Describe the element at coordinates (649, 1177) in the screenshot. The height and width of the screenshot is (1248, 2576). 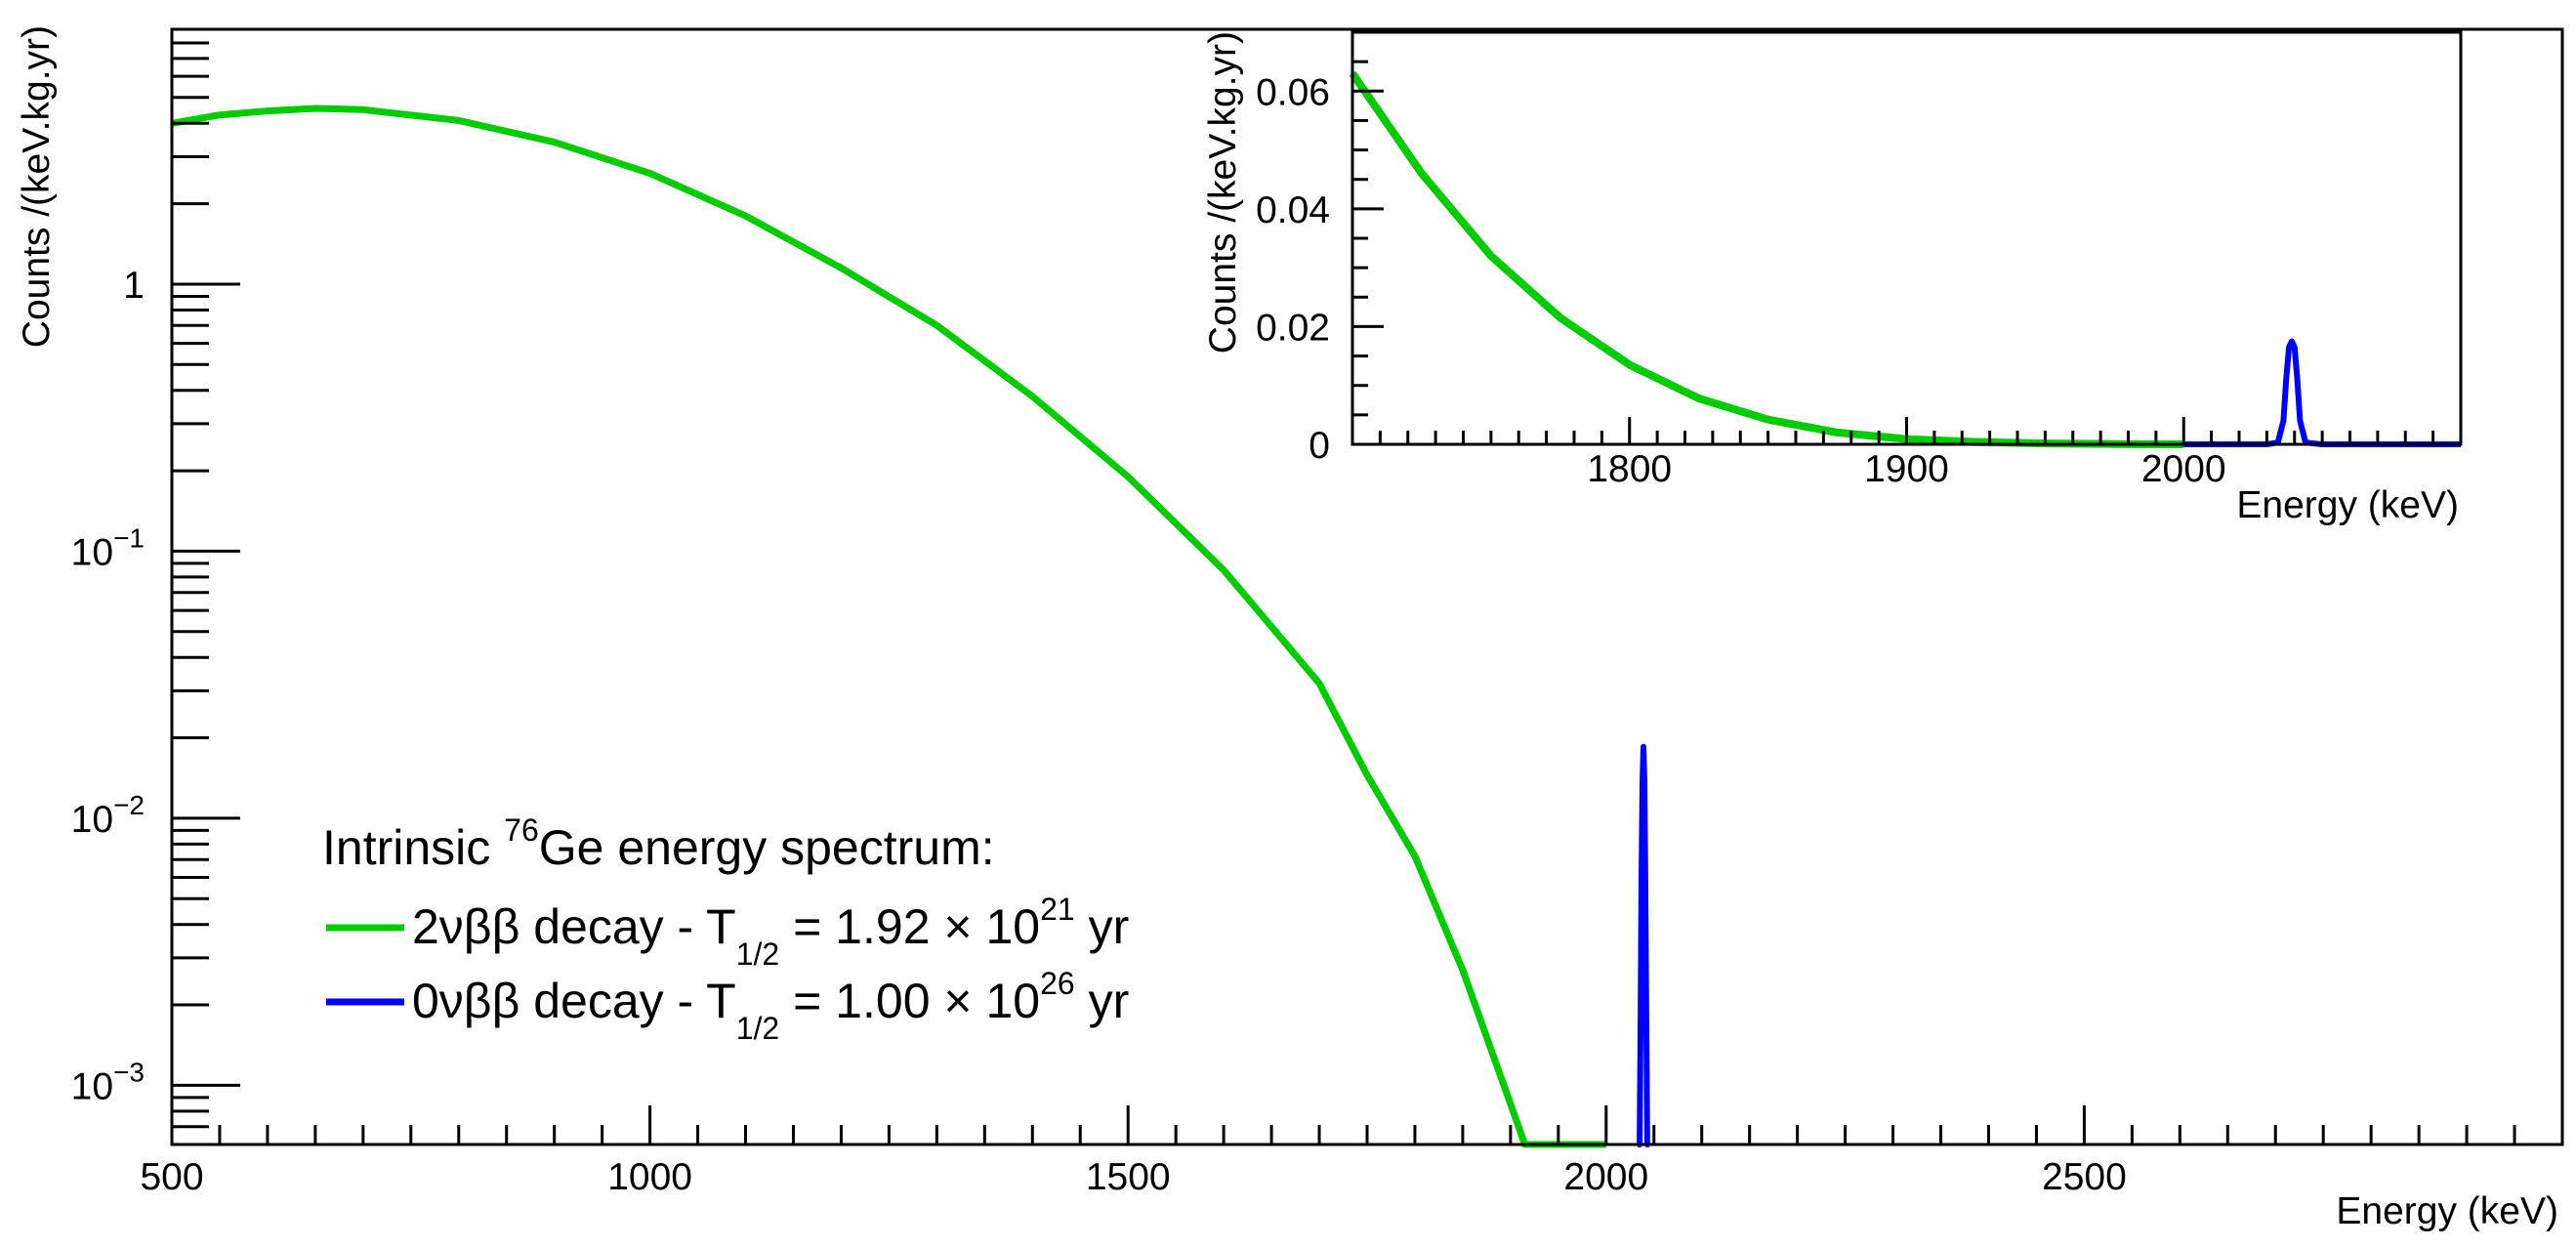
I see `main-x-tick-label: 1000` at that location.